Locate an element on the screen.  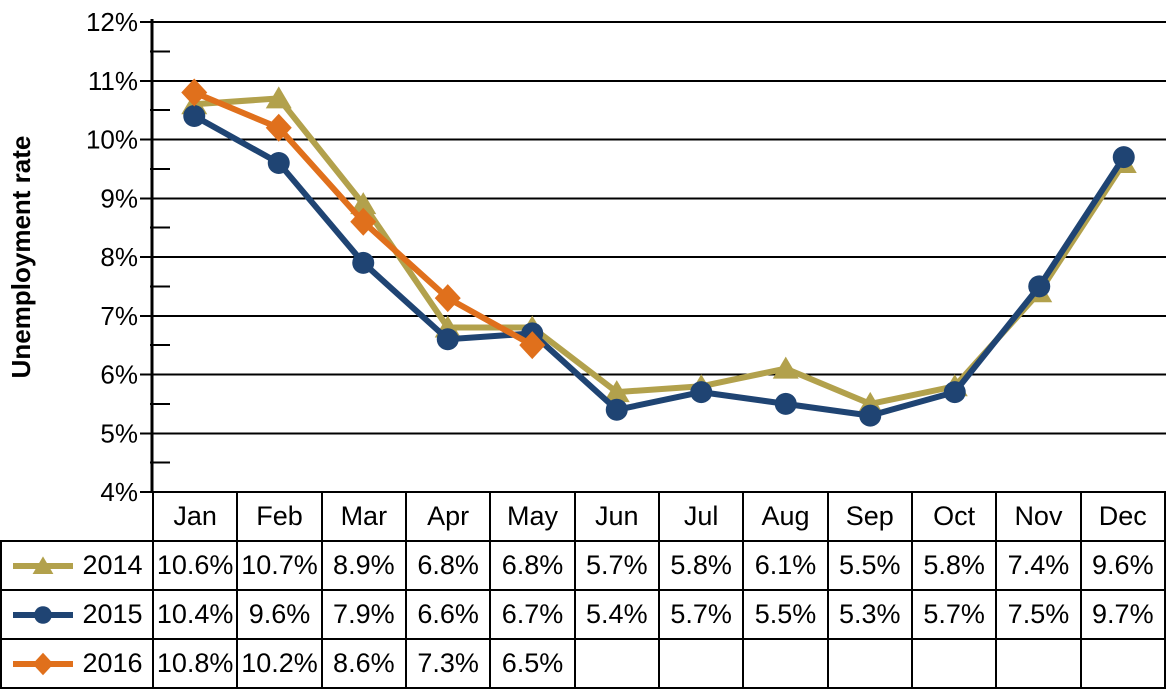
marker-2016-Jan is located at coordinates (194, 92).